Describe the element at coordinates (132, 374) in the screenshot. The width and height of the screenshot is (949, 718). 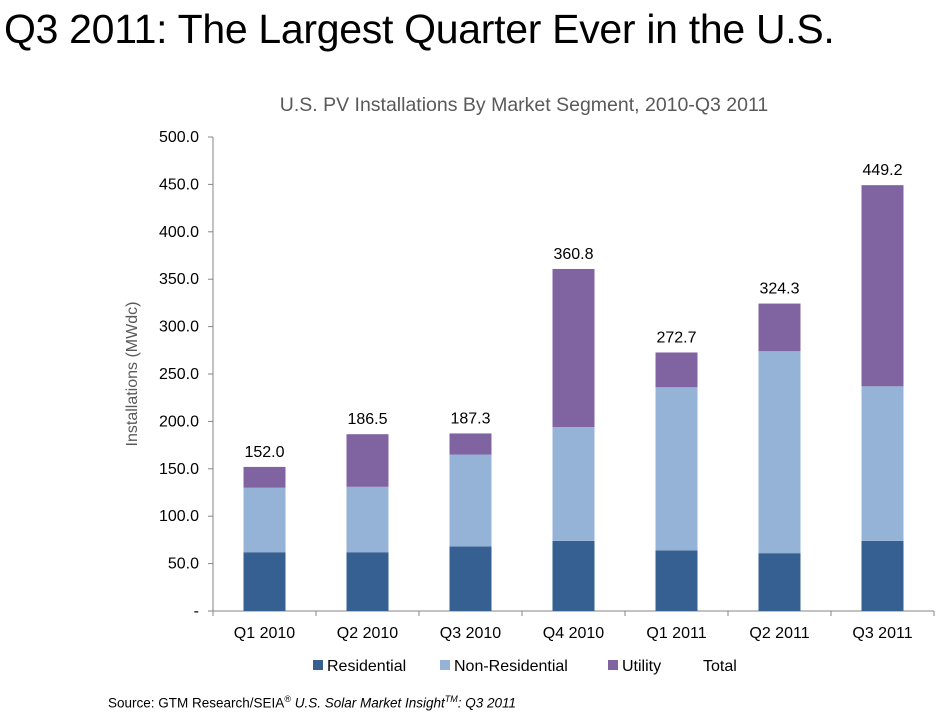
I see `y-axis-label: Installations (MWdc)` at that location.